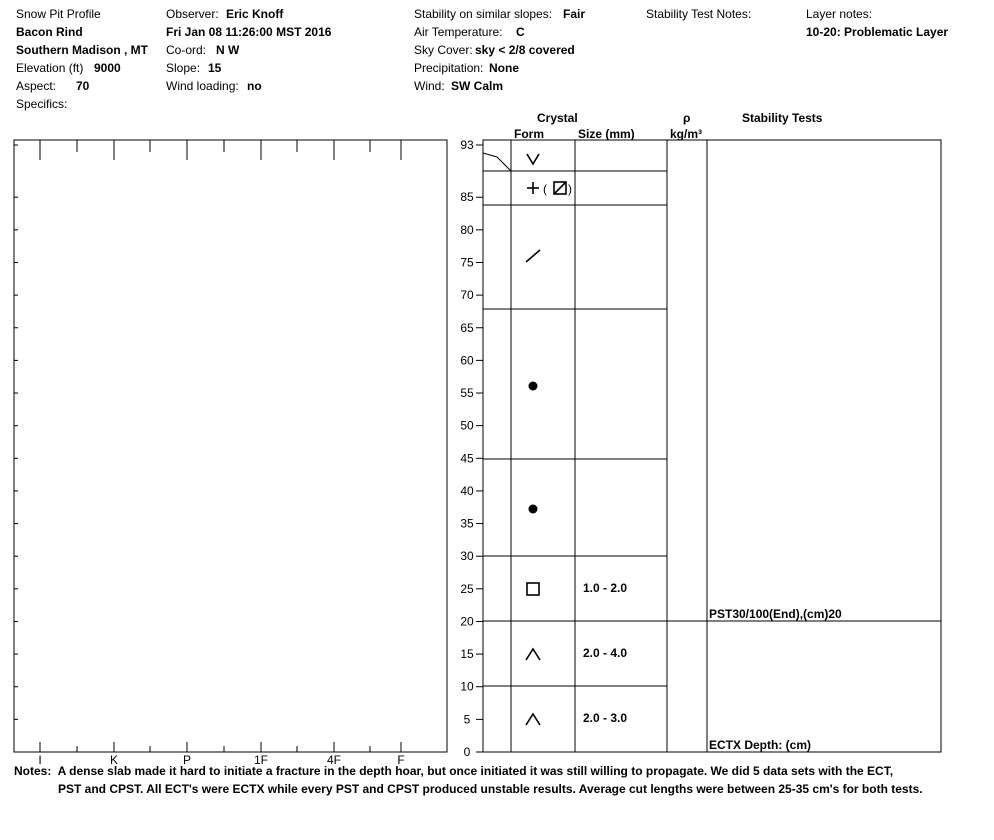 This screenshot has width=994, height=840. I want to click on sky-value: sky < 2/8 covered, so click(525, 50).